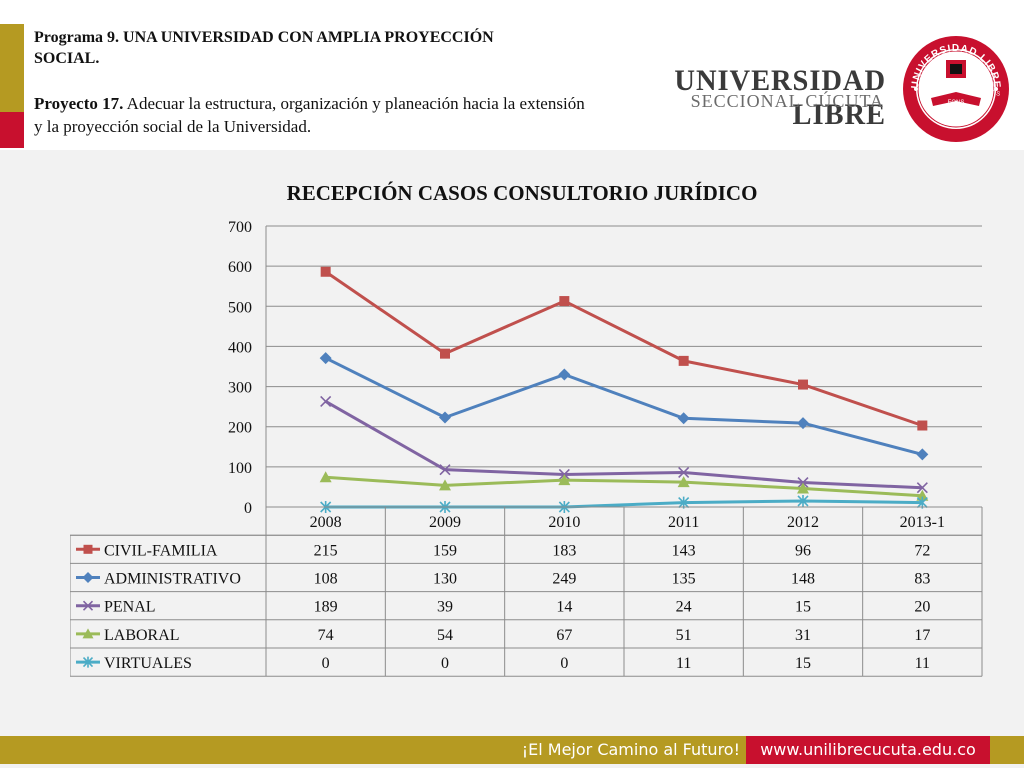 This screenshot has height=768, width=1024. I want to click on legend-key-administrativo, so click(88, 577).